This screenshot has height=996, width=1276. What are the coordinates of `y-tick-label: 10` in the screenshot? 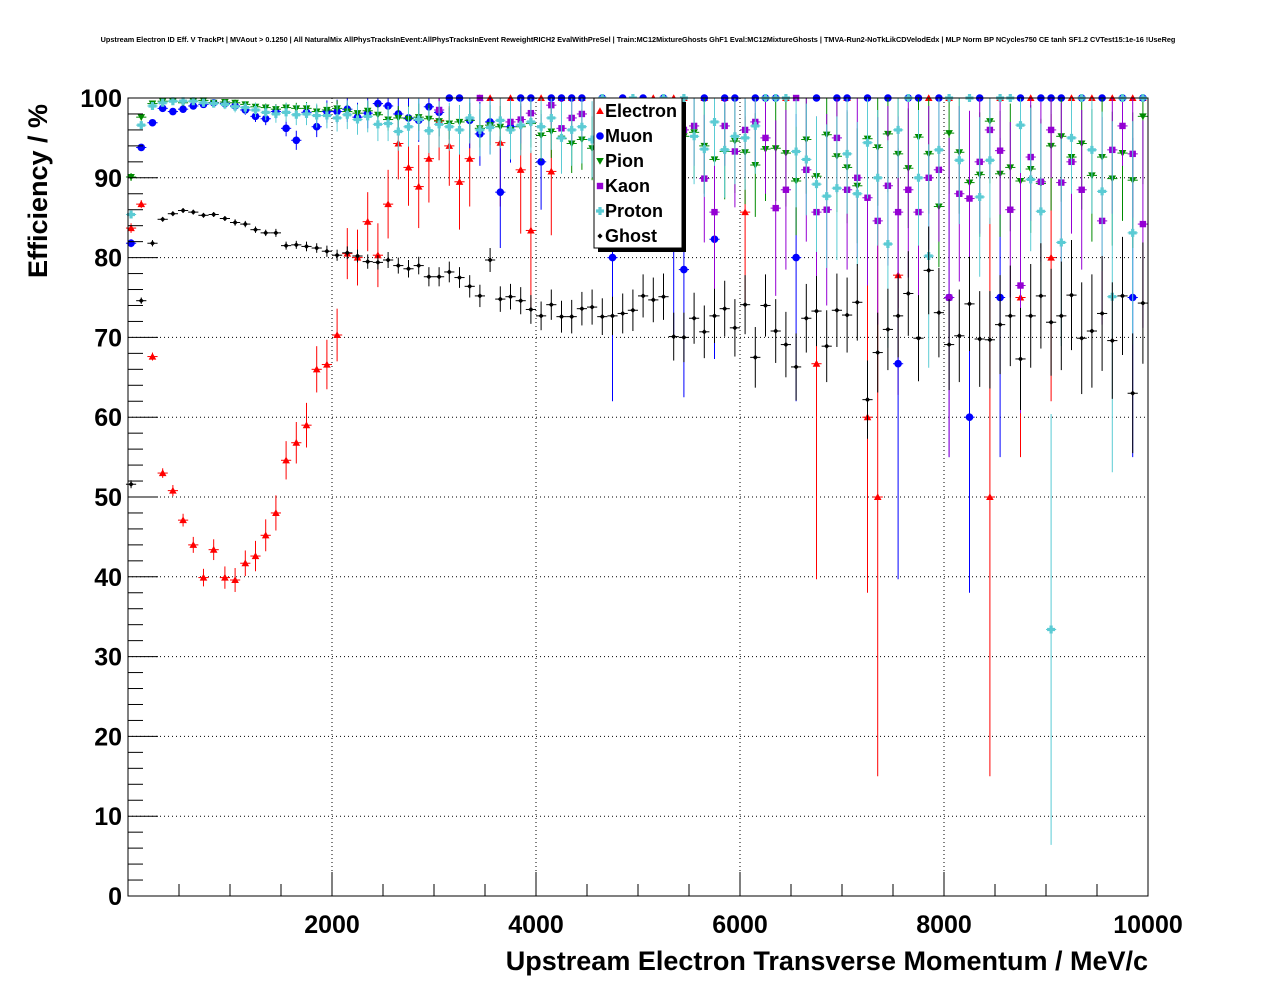 It's located at (108, 817).